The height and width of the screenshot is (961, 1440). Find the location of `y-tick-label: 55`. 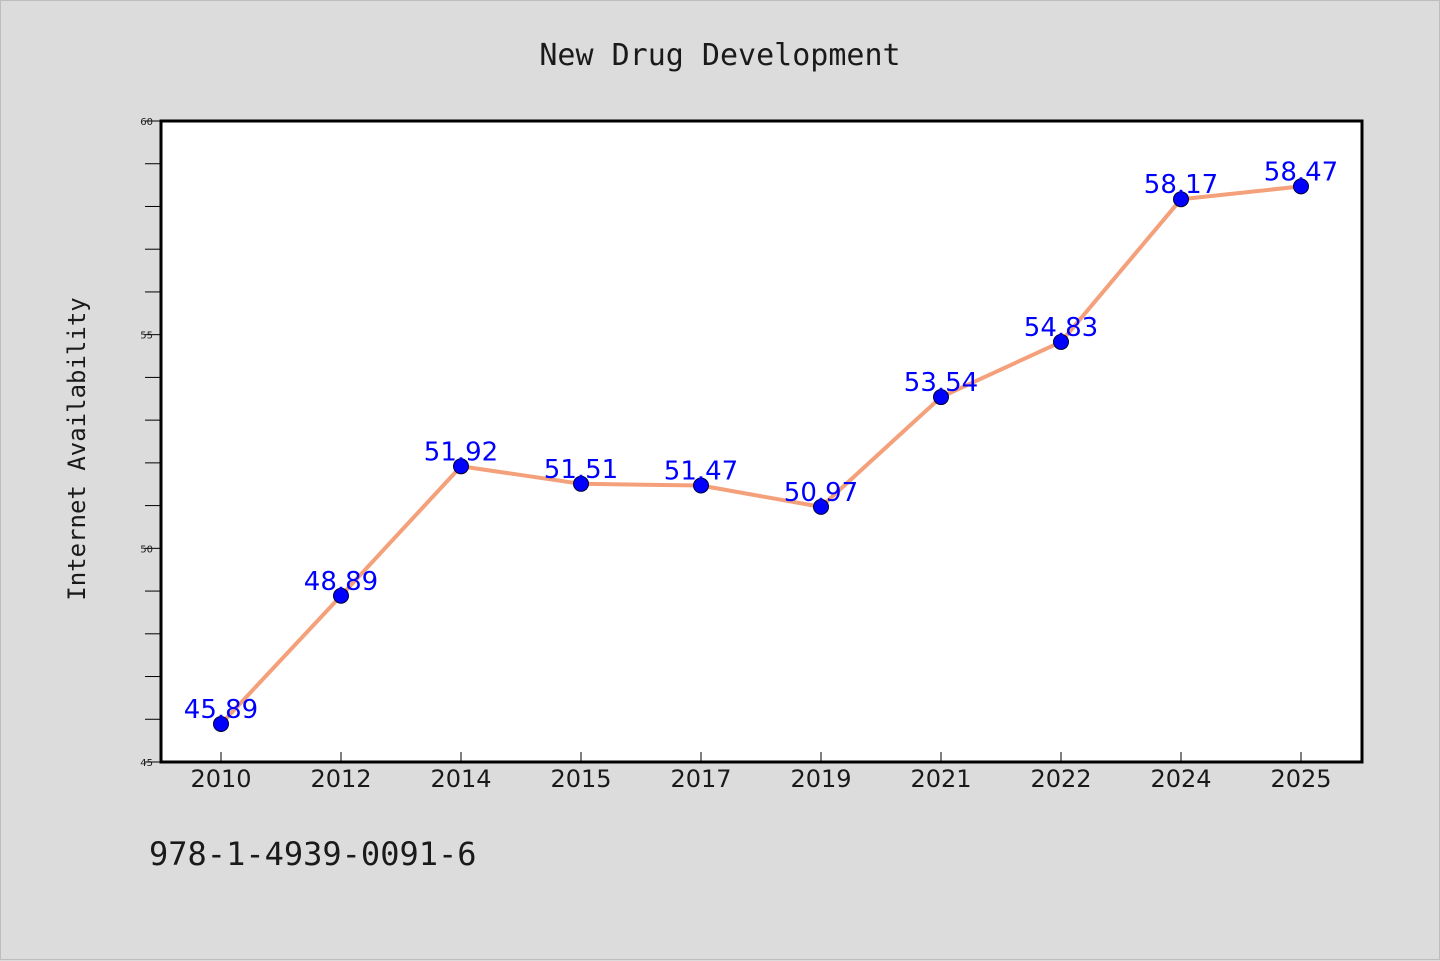

y-tick-label: 55 is located at coordinates (146, 336).